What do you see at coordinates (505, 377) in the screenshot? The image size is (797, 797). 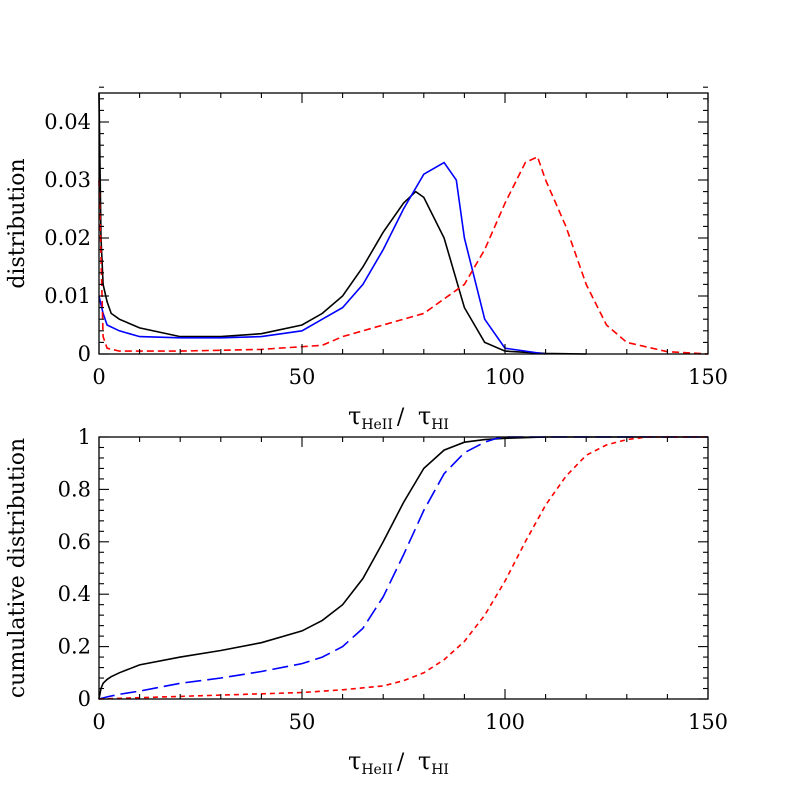 I see `top-xtick-label: 100` at bounding box center [505, 377].